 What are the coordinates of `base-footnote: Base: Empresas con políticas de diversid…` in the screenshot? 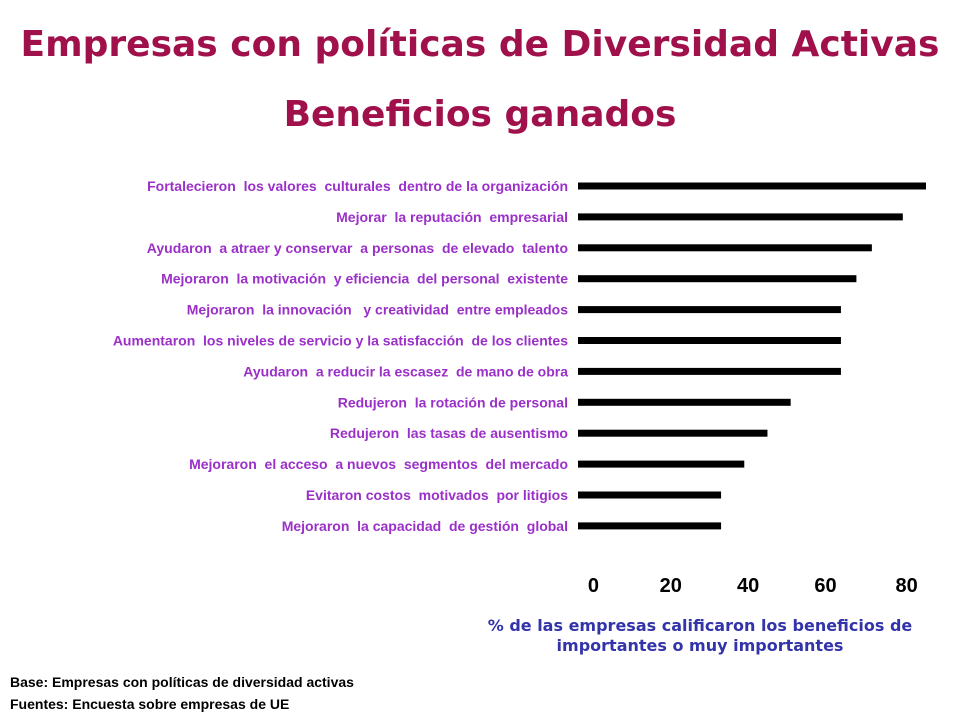 It's located at (182, 682).